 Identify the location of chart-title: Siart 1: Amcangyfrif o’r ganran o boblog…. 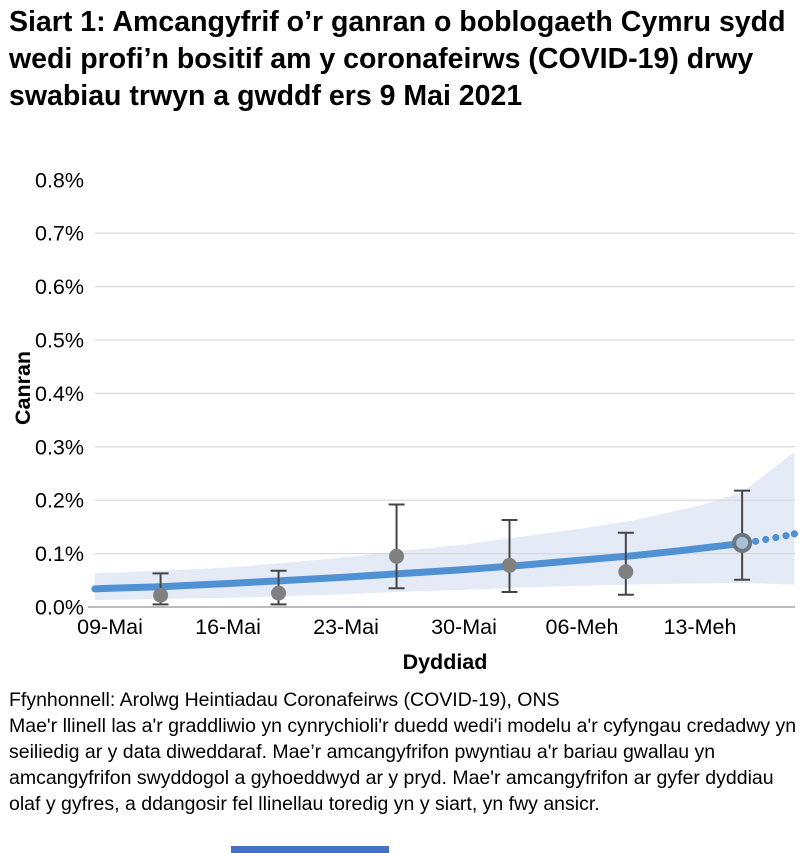
(397, 59).